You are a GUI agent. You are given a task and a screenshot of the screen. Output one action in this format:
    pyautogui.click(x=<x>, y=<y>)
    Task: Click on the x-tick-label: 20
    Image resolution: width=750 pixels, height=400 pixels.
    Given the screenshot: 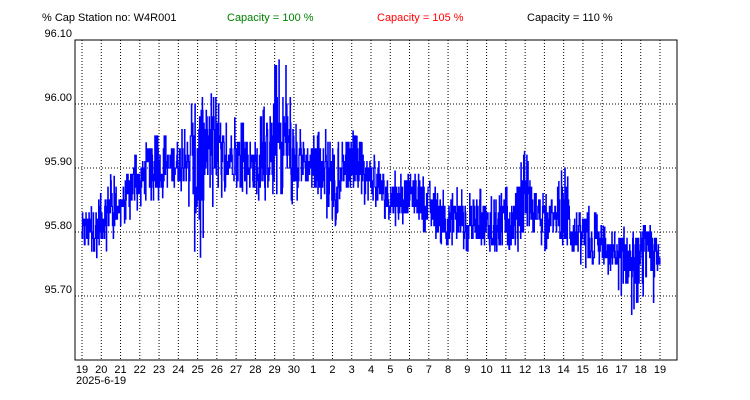 What is the action you would take?
    pyautogui.click(x=101, y=370)
    